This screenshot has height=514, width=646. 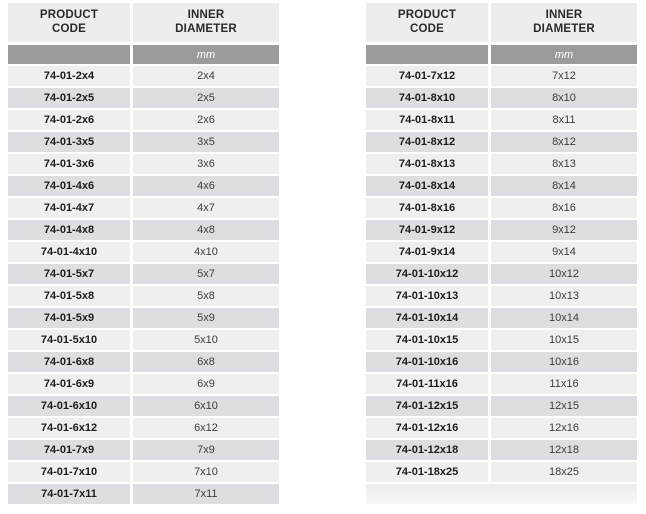 I want to click on table-row: 74-01-7x10 7x10, so click(x=143, y=472).